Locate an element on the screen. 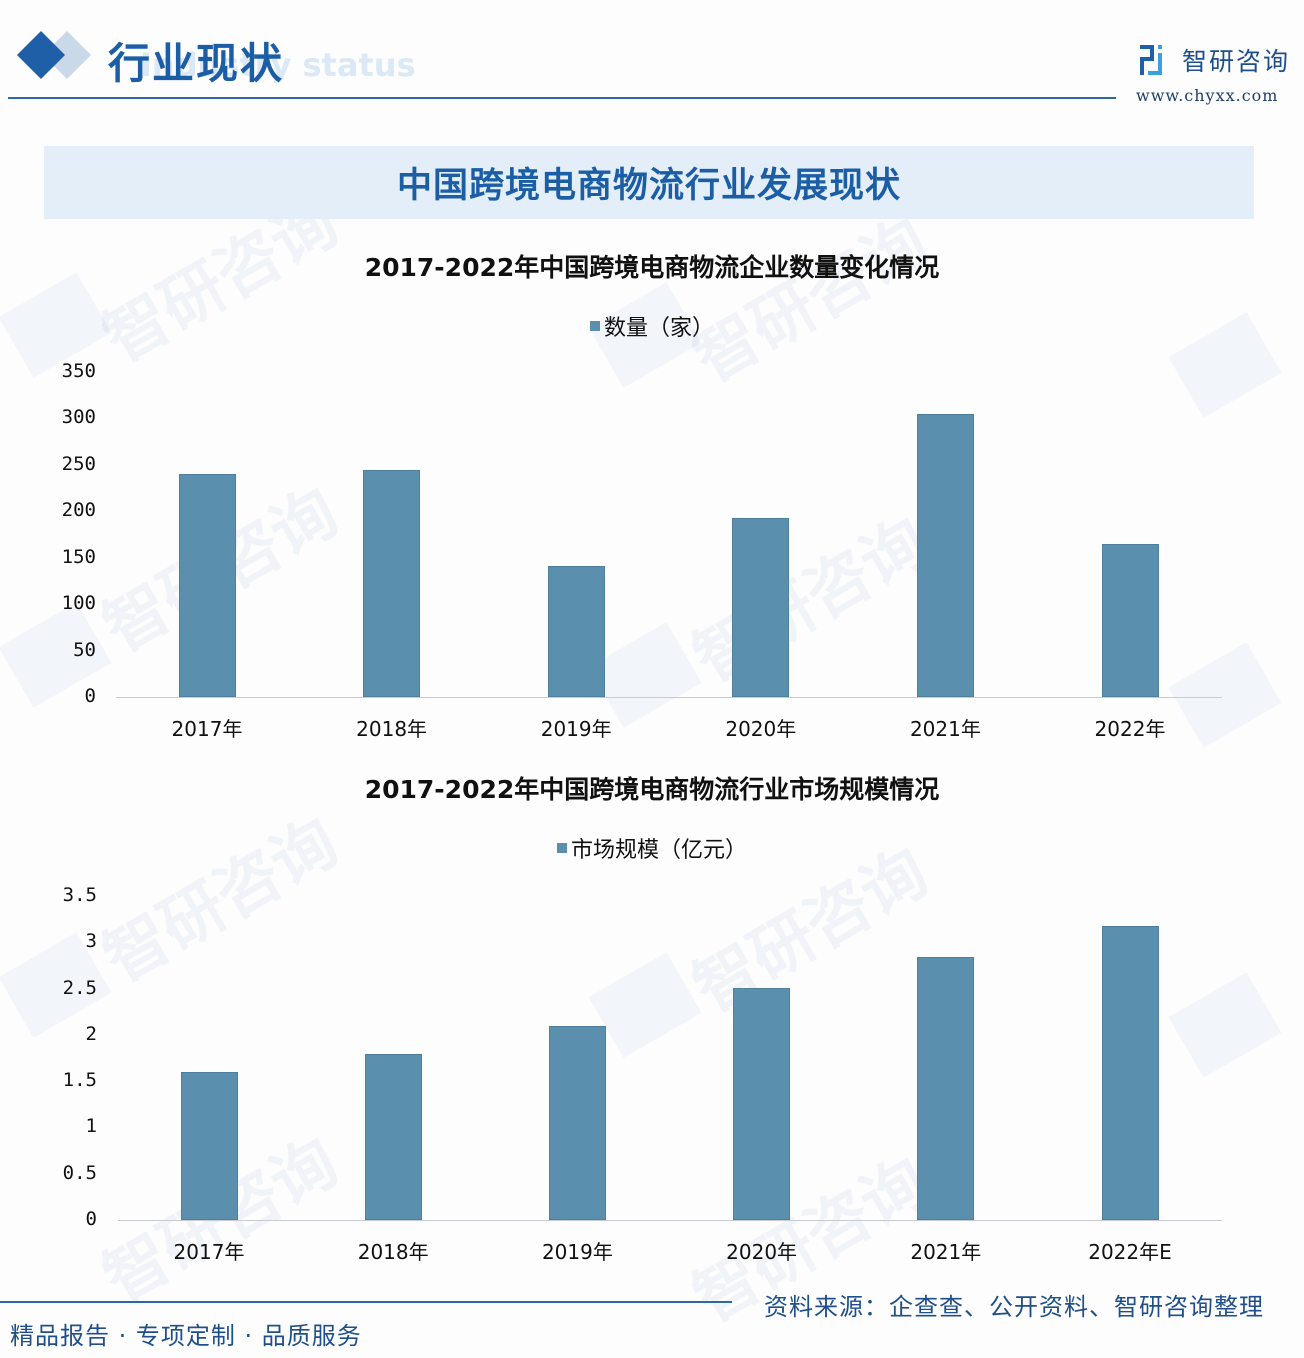 The width and height of the screenshot is (1304, 1358). footer-slogan: 精品报告 · 专项定制 · 品质服务 is located at coordinates (186, 1336).